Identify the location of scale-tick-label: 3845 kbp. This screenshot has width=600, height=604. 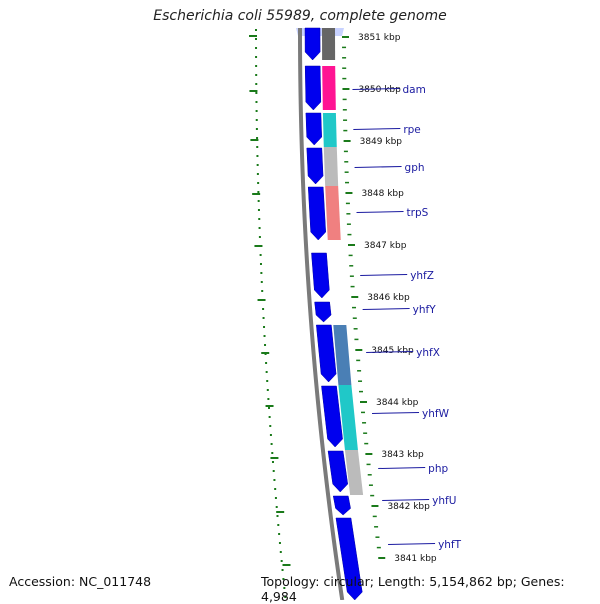
(392, 351).